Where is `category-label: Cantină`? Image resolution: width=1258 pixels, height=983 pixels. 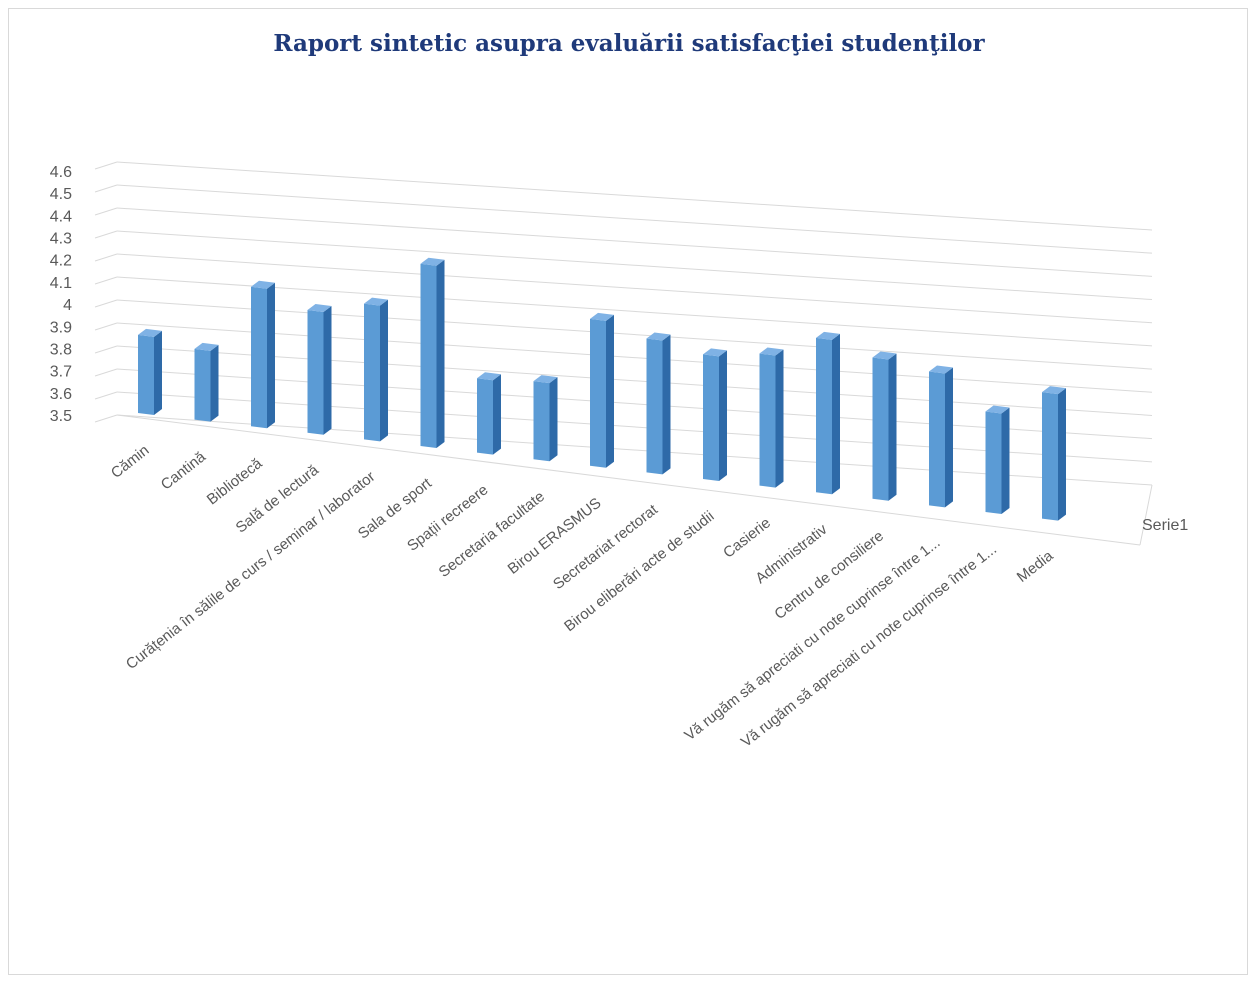 category-label: Cantină is located at coordinates (184, 471).